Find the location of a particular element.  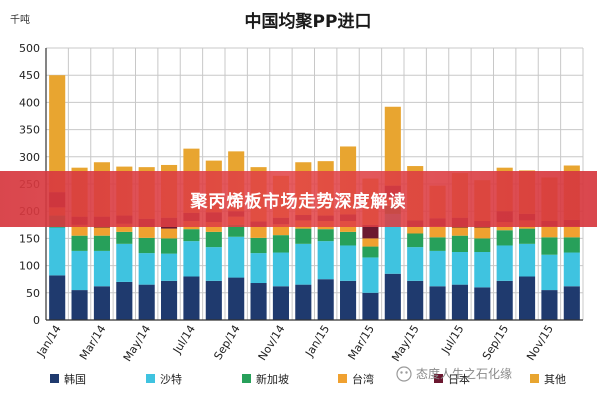

legend: 韩国 沙特 新加坡 台湾 日本 其他 is located at coordinates (308, 379).